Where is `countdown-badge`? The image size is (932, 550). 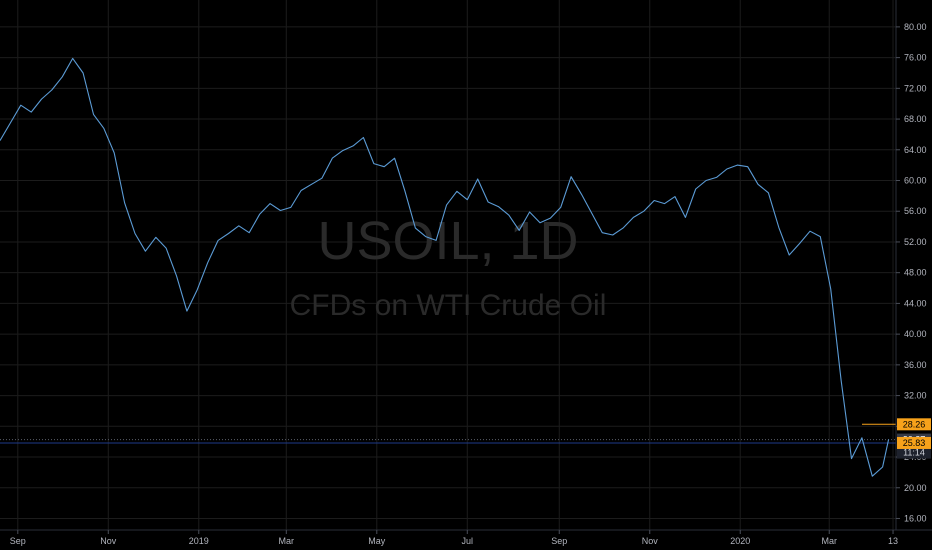 countdown-badge is located at coordinates (914, 452).